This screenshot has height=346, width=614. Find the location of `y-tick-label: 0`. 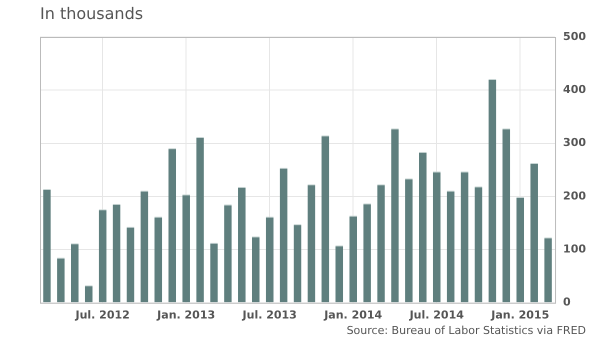

y-tick-label: 0 is located at coordinates (567, 302).